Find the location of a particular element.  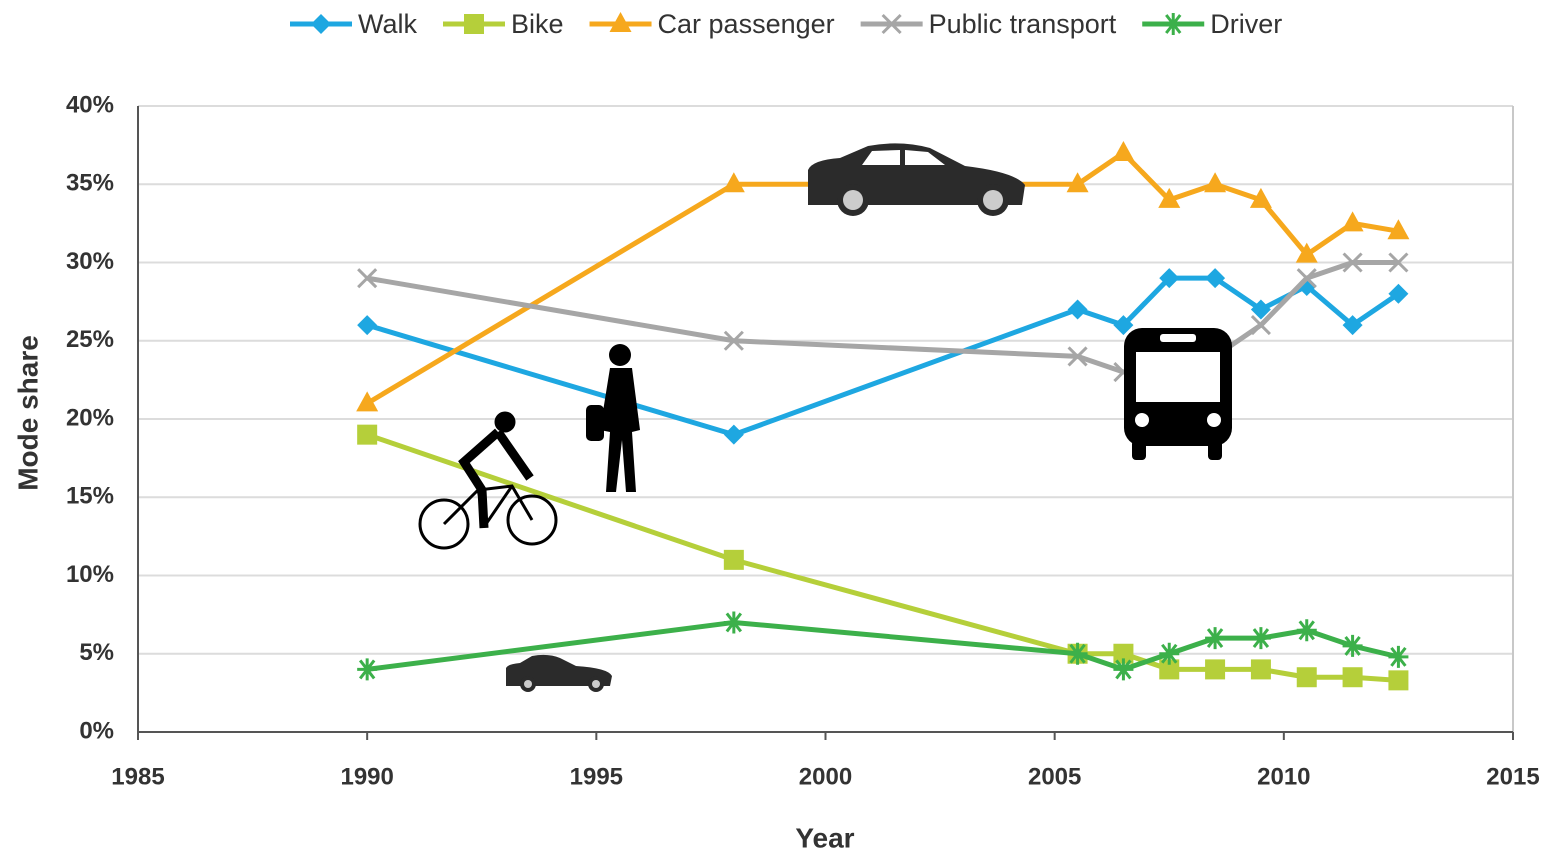

x-tick-label: 2010 is located at coordinates (1283, 776).